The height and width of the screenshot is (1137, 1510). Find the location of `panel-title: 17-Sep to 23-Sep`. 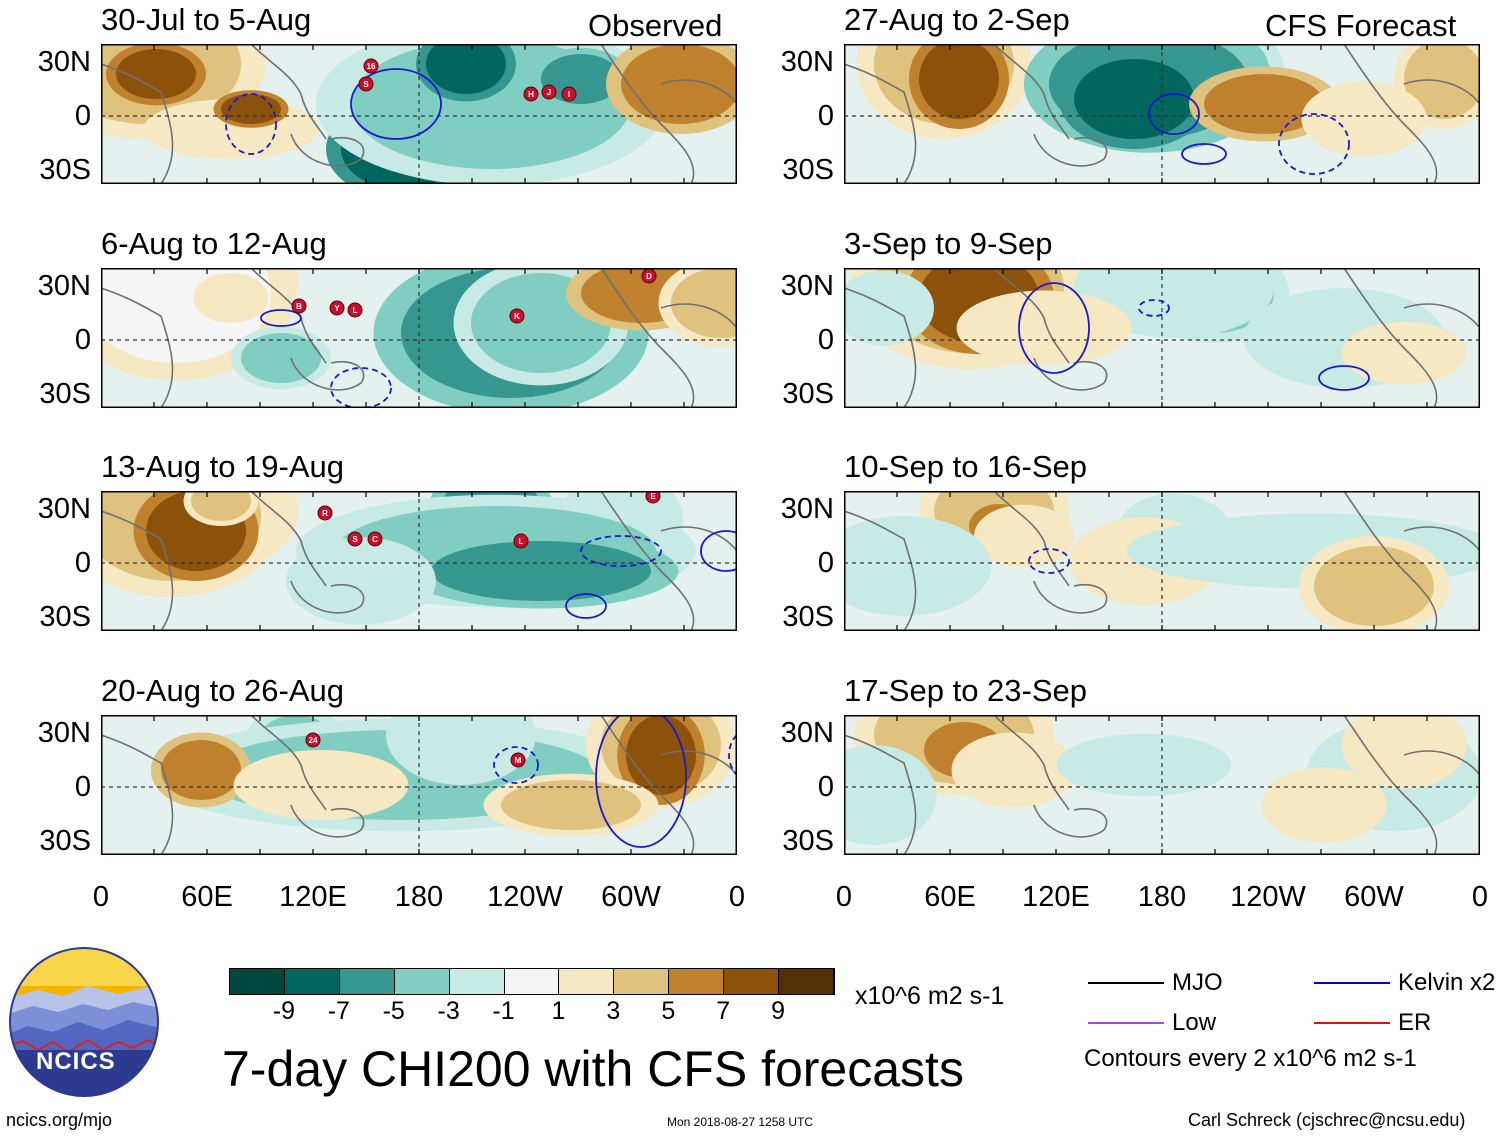

panel-title: 17-Sep to 23-Sep is located at coordinates (966, 690).